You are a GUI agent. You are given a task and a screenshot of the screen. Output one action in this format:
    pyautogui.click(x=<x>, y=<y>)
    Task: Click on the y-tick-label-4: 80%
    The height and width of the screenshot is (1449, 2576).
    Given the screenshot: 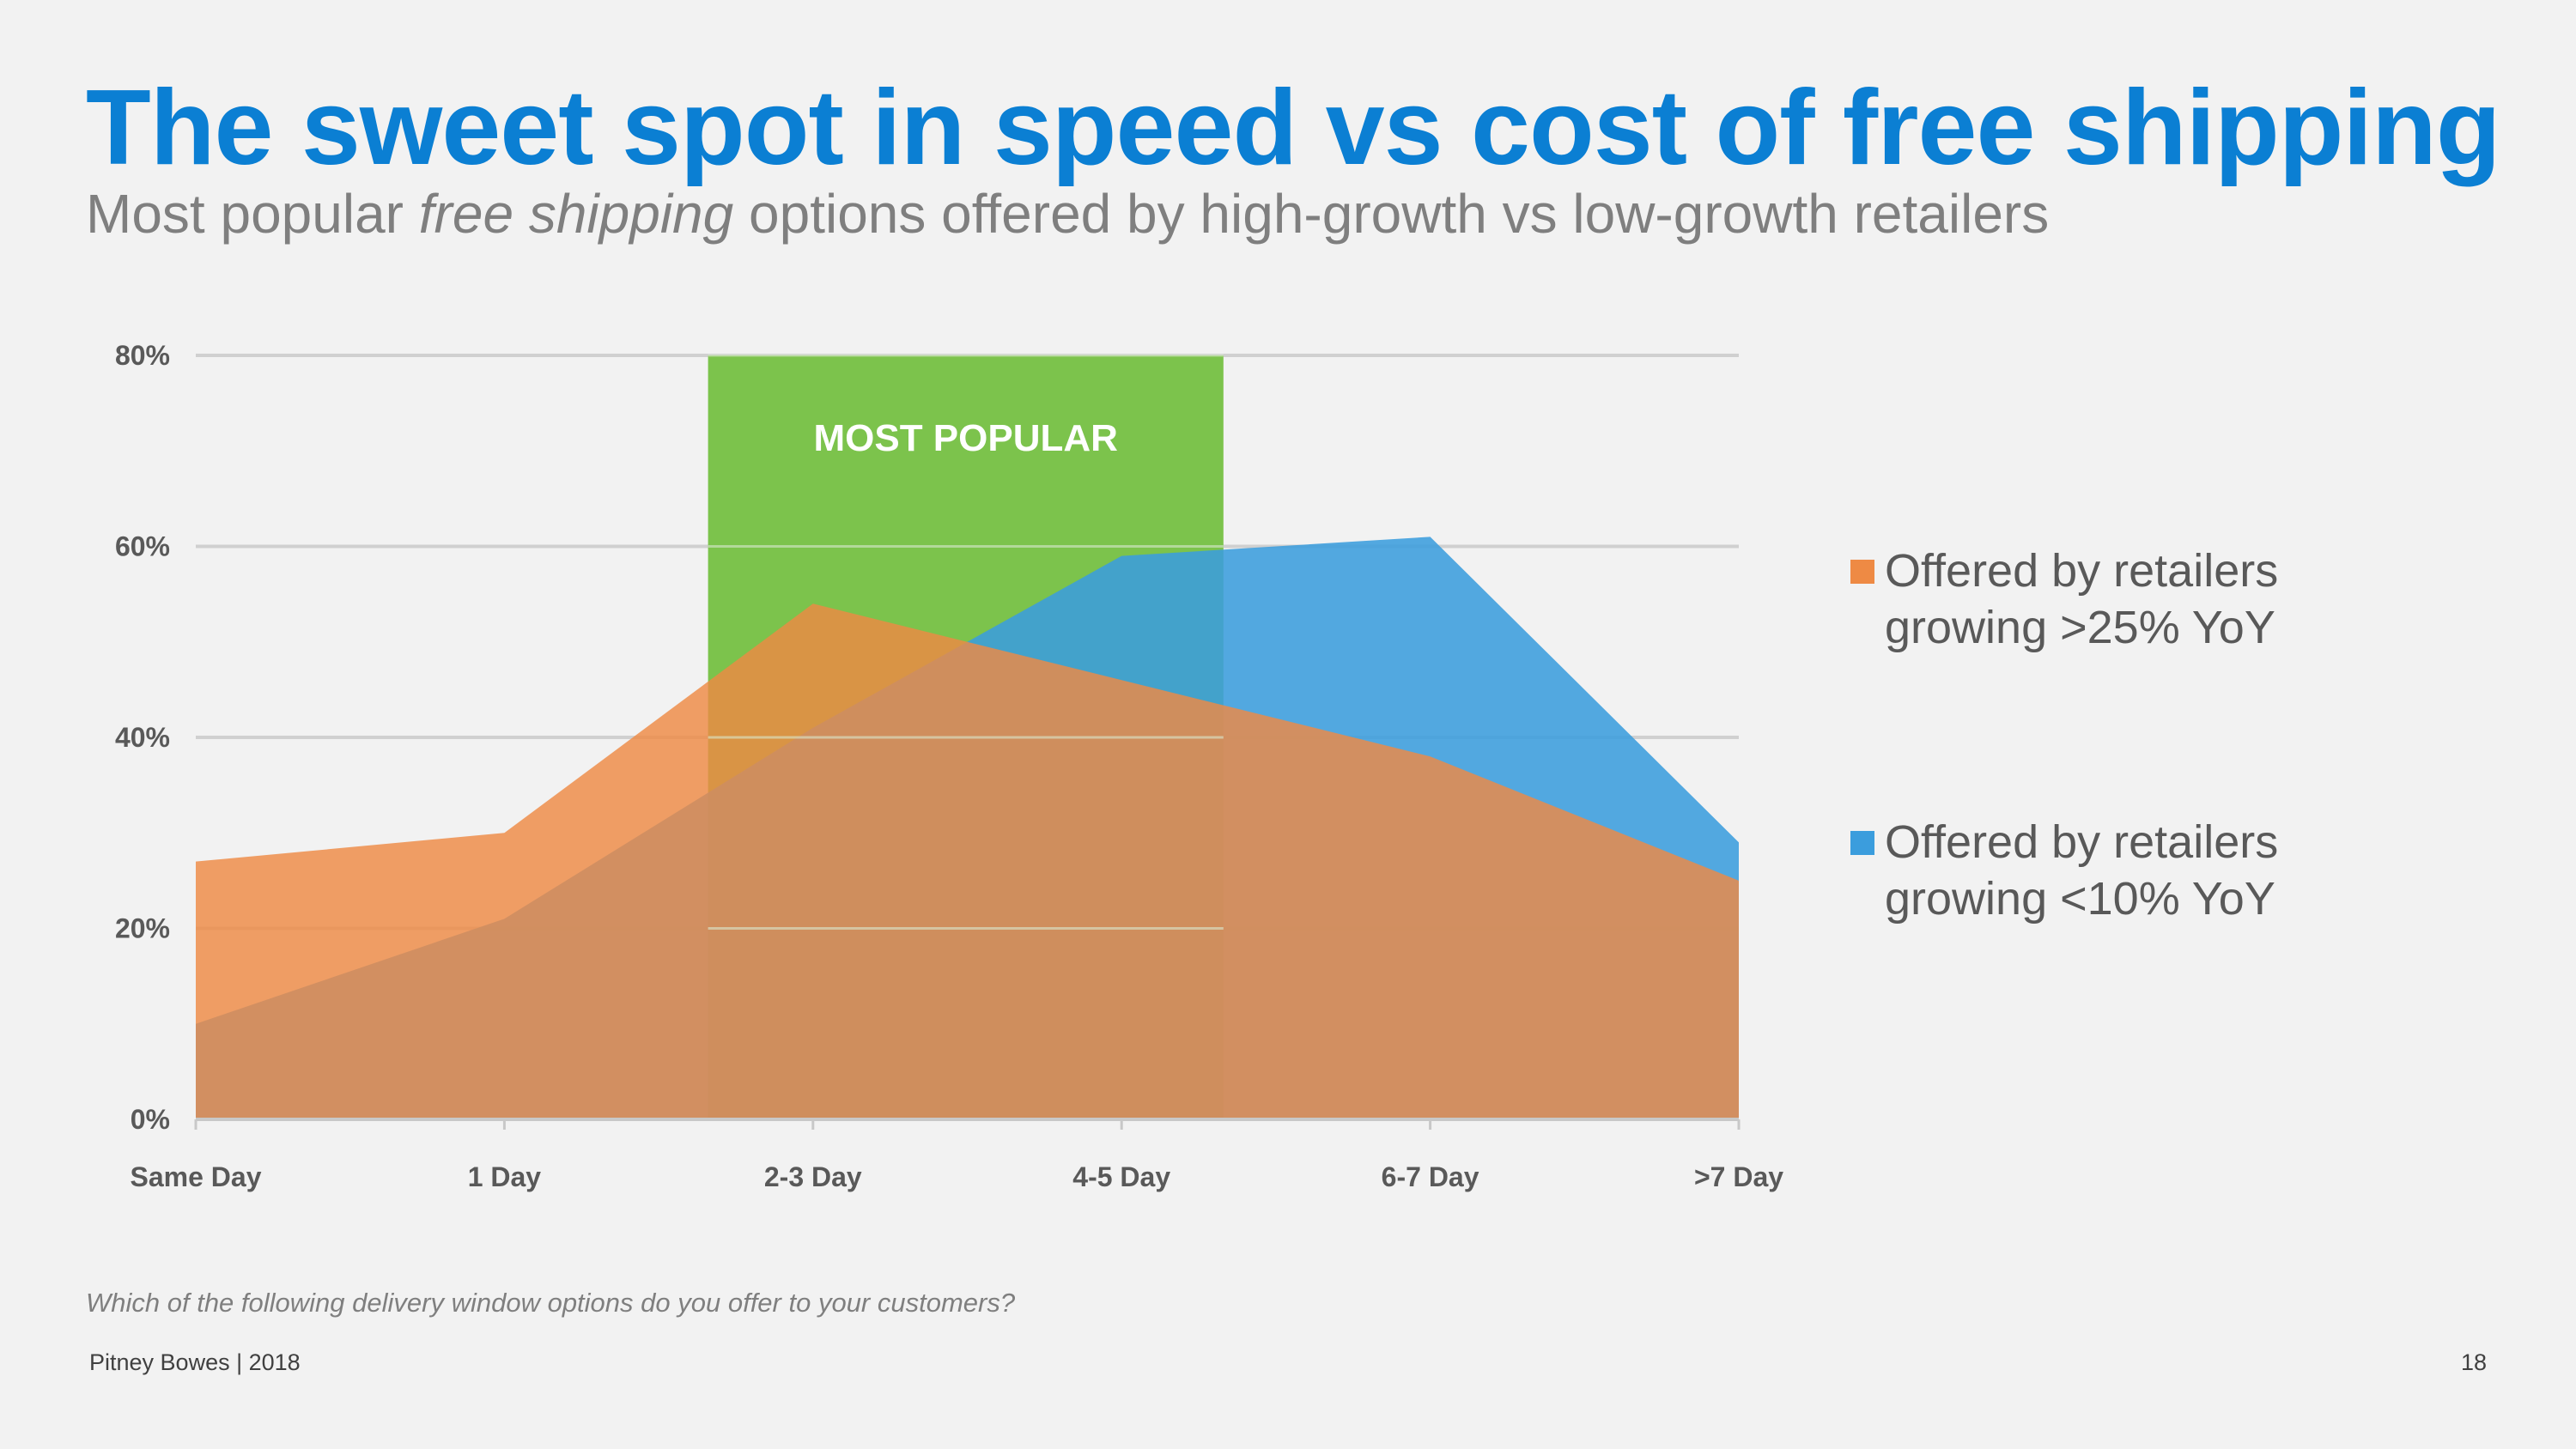 What is the action you would take?
    pyautogui.click(x=143, y=355)
    